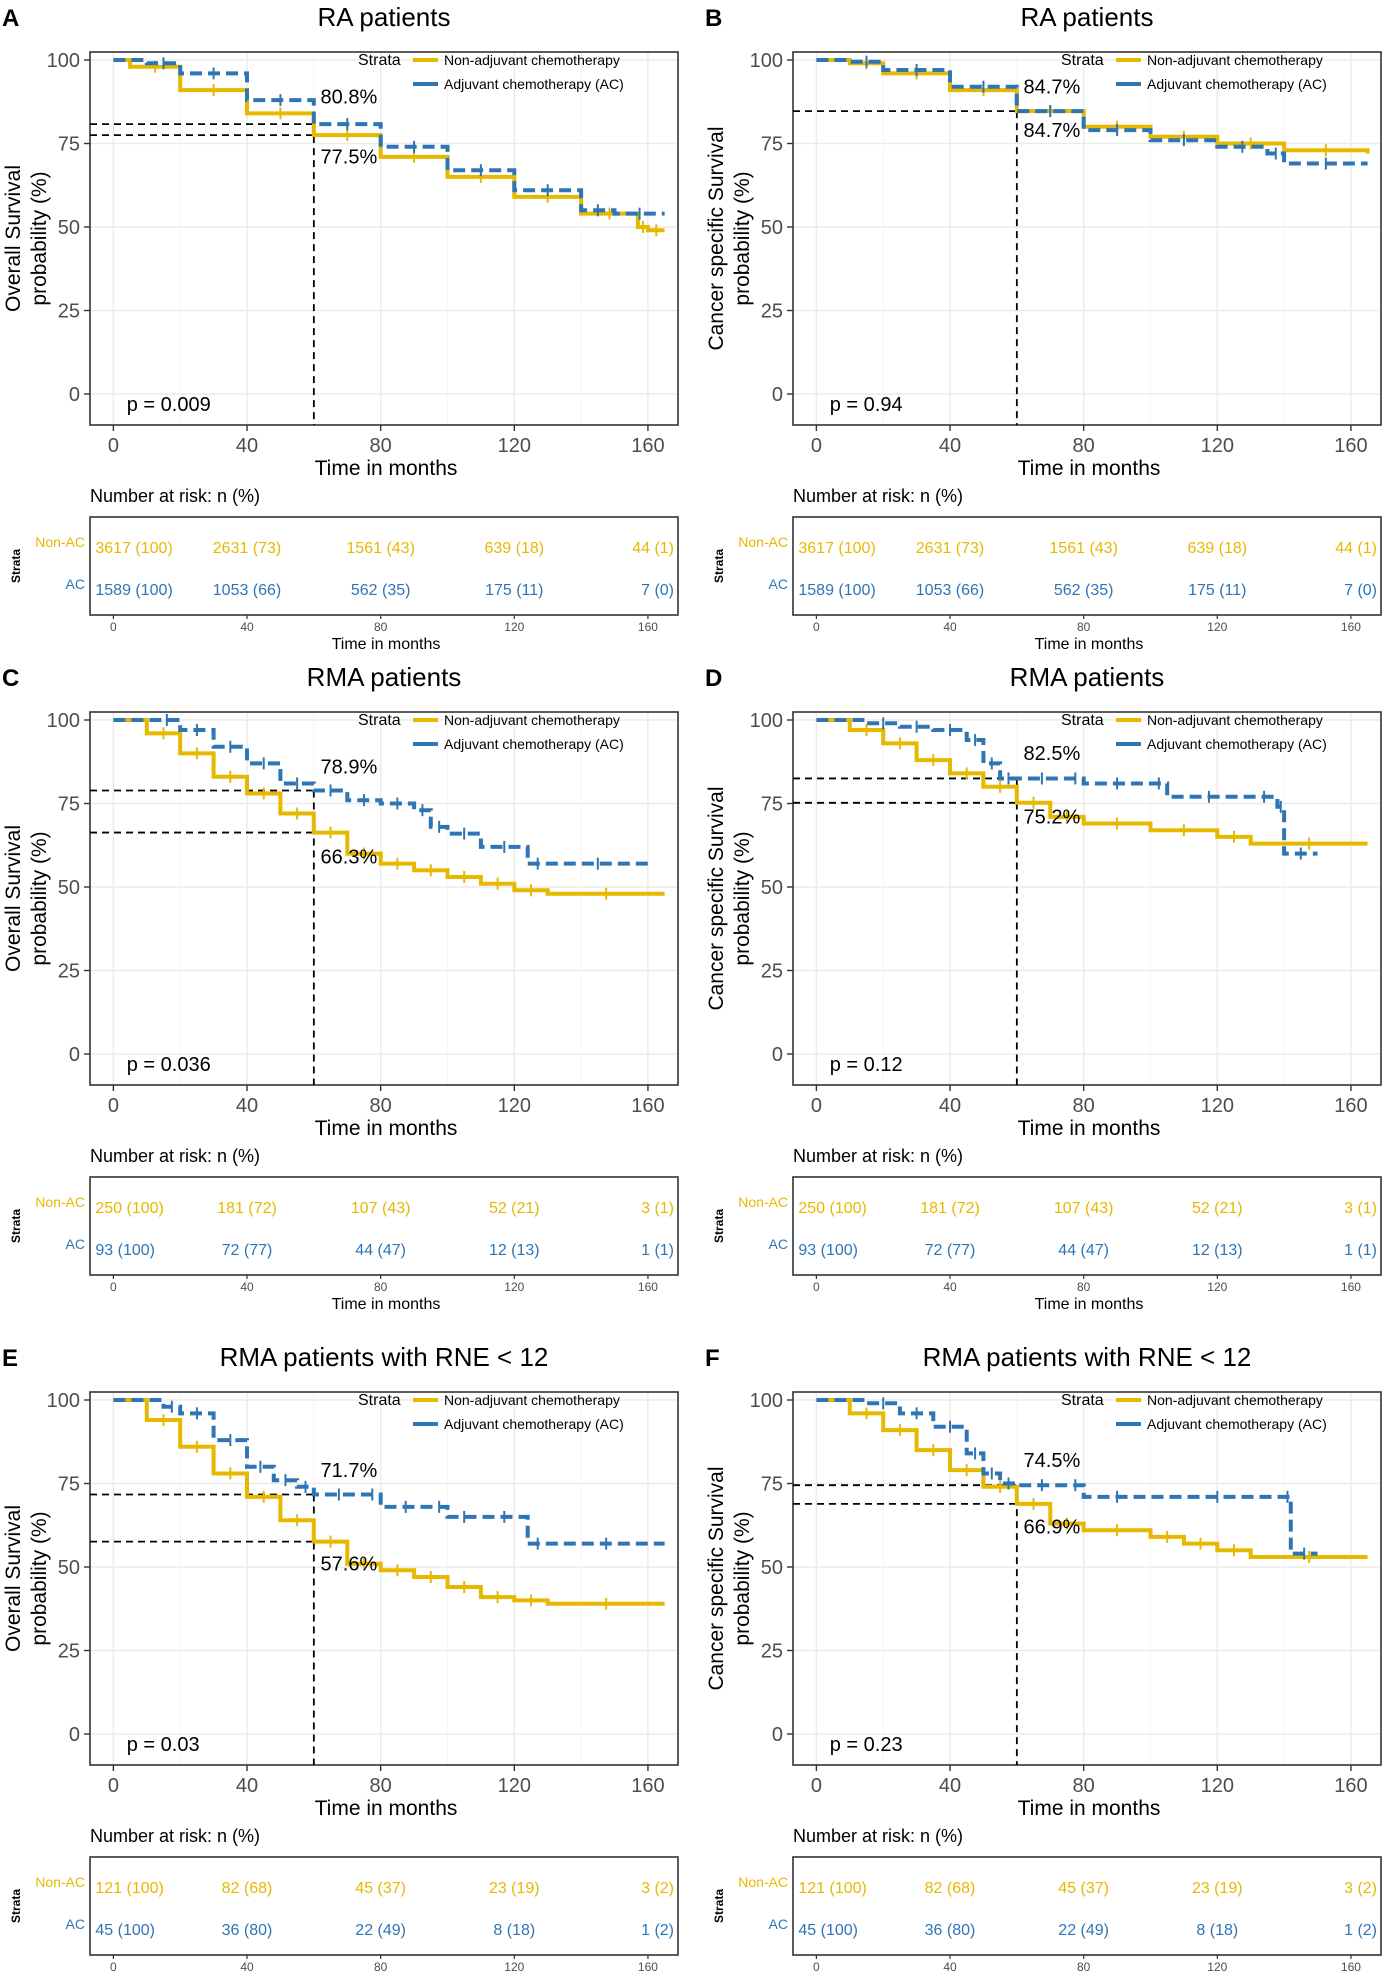  I want to click on risk-cell: 72 (77), so click(950, 1250).